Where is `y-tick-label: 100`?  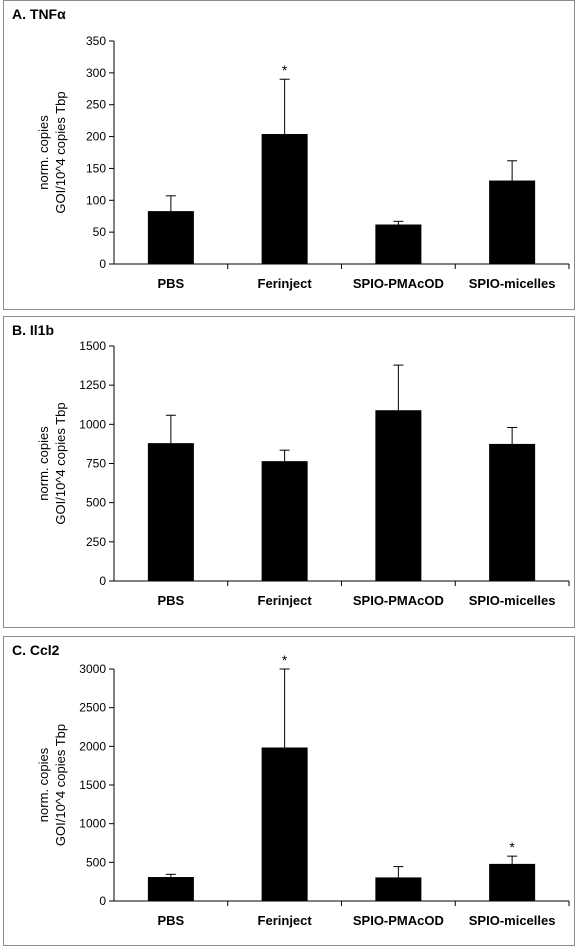
y-tick-label: 100 is located at coordinates (96, 200).